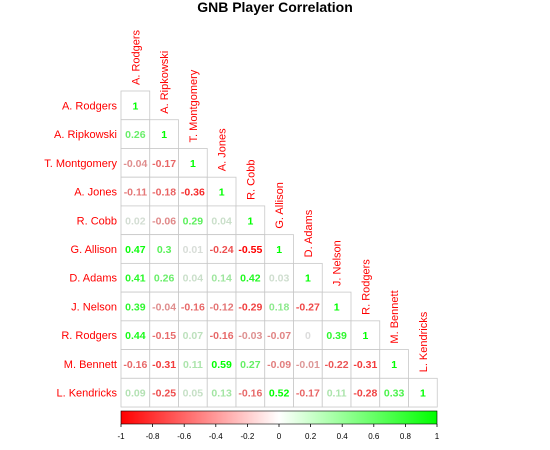 The image size is (550, 450). What do you see at coordinates (80, 164) in the screenshot?
I see `row-label: T. Montgomery` at bounding box center [80, 164].